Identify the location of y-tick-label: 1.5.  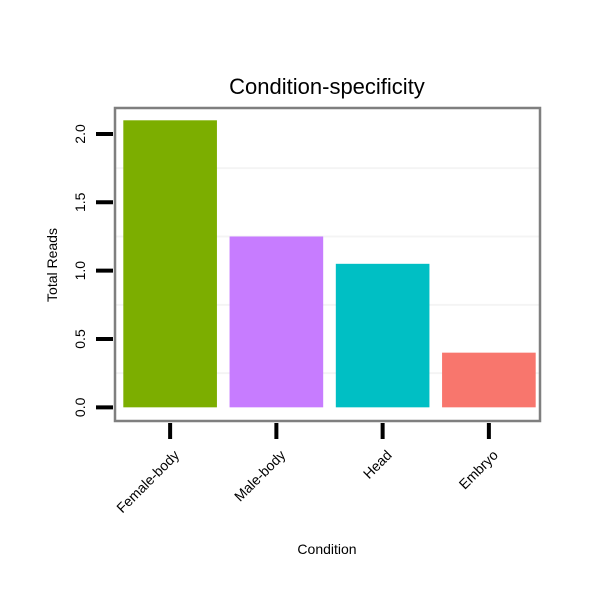
(80, 202).